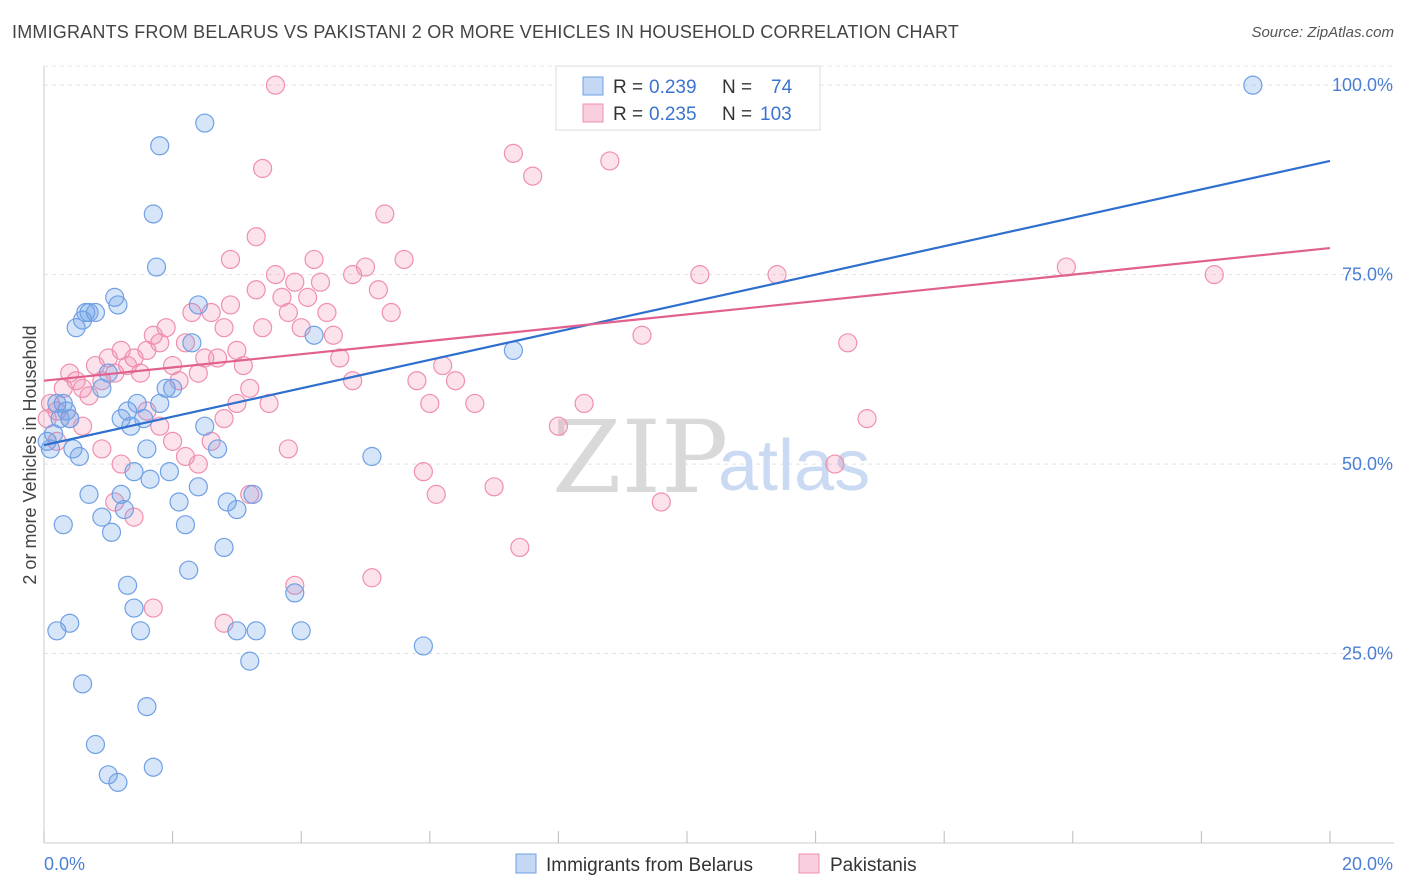 The width and height of the screenshot is (1406, 892). What do you see at coordinates (711, 457) in the screenshot?
I see `watermark: ZIP atlas` at bounding box center [711, 457].